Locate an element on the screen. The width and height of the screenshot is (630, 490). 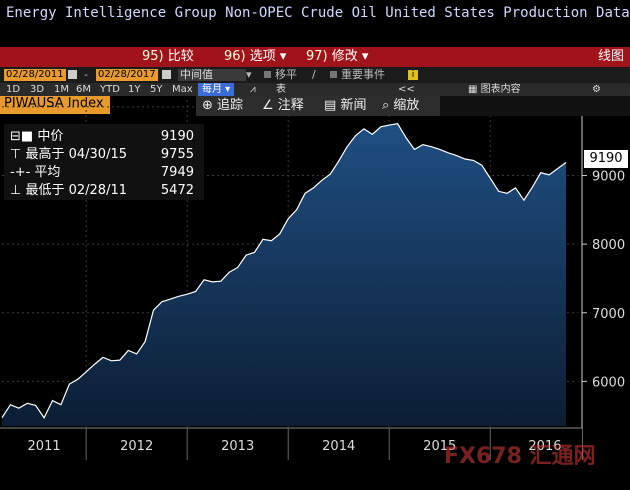
range-ytd: YTD is located at coordinates (110, 89).